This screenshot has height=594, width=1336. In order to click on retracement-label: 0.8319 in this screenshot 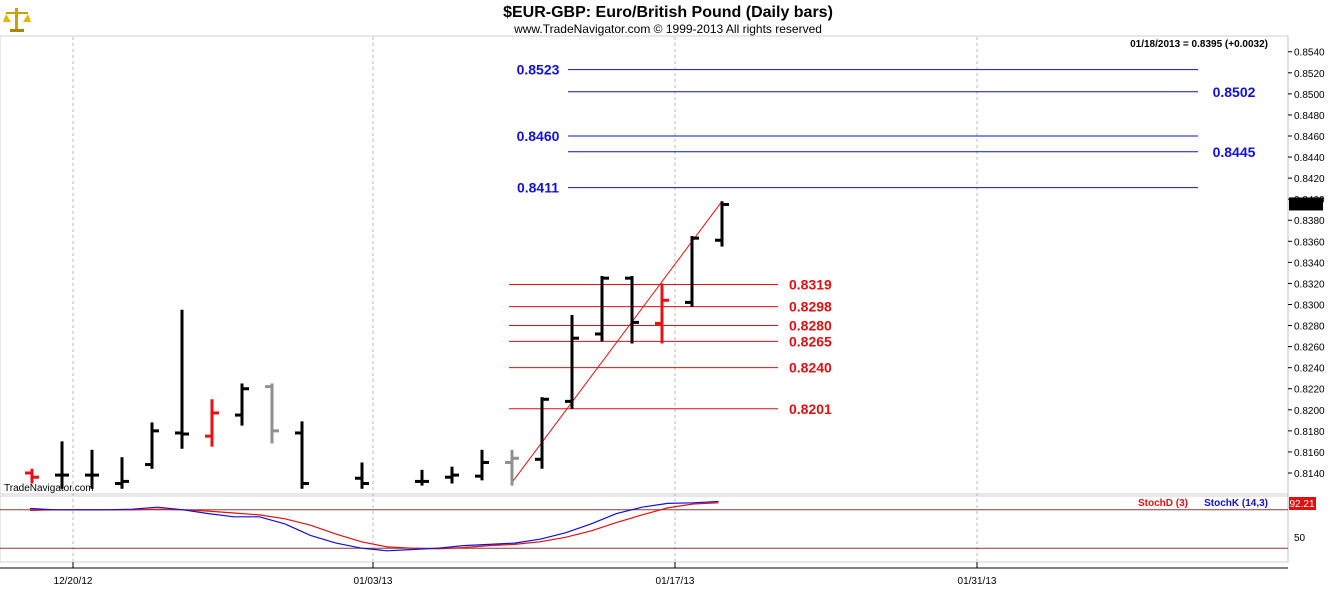, I will do `click(810, 284)`.